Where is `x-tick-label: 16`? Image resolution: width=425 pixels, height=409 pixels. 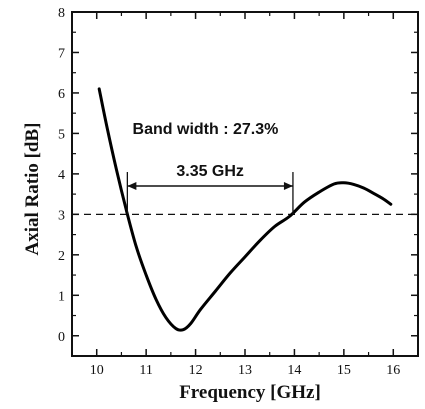 x-tick-label: 16 is located at coordinates (393, 370).